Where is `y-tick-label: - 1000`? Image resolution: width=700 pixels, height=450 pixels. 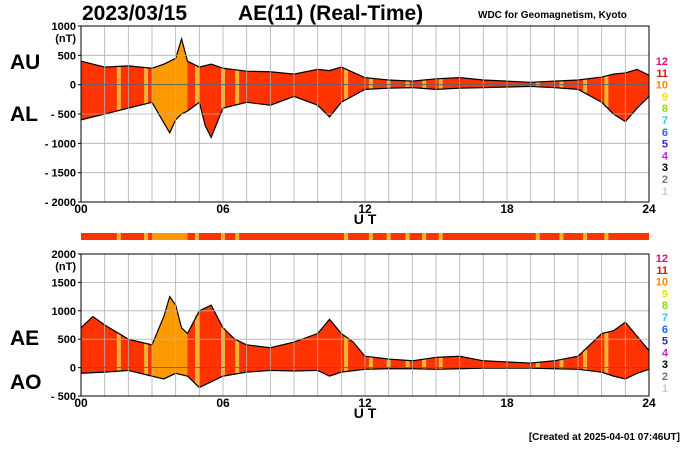
y-tick-label: - 1000 is located at coordinates (60, 144).